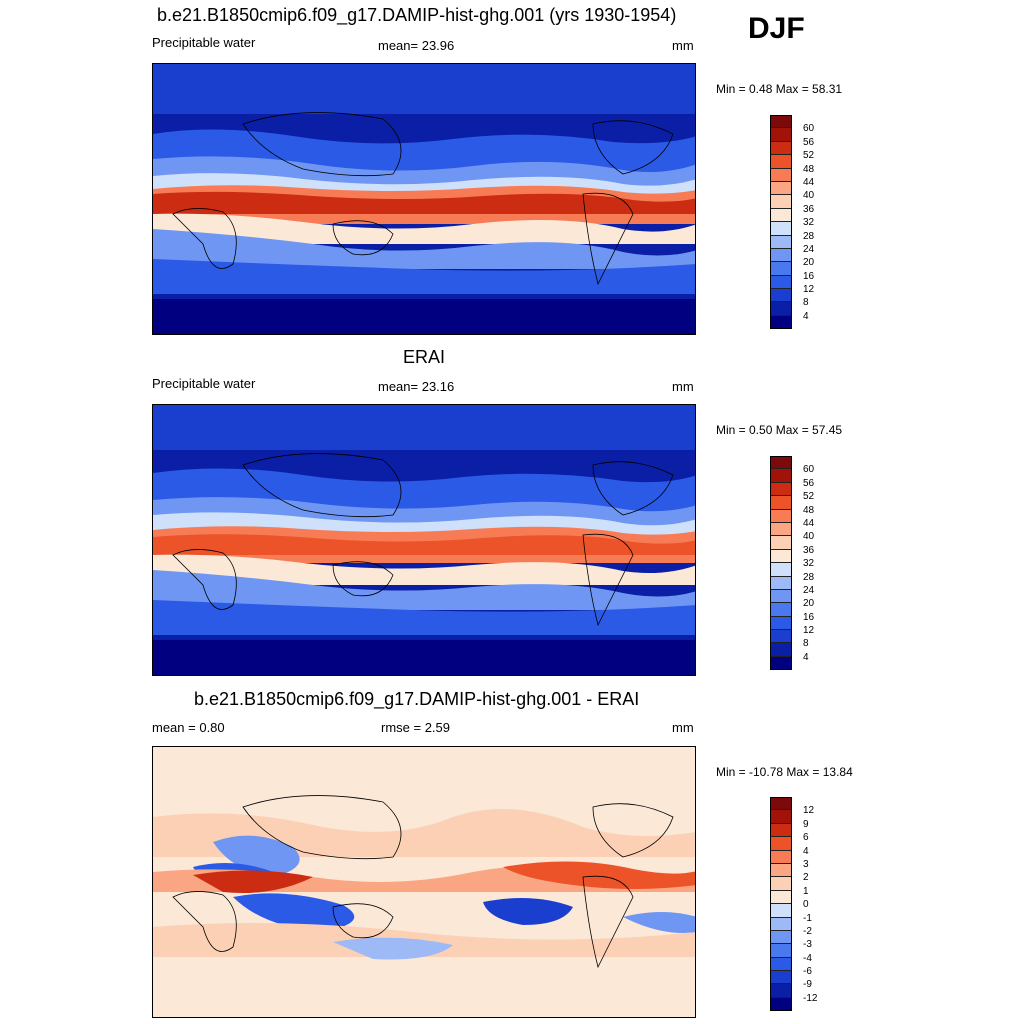 This screenshot has width=1024, height=1024. What do you see at coordinates (416, 386) in the screenshot?
I see `mean-label-obs: mean= 23.16` at bounding box center [416, 386].